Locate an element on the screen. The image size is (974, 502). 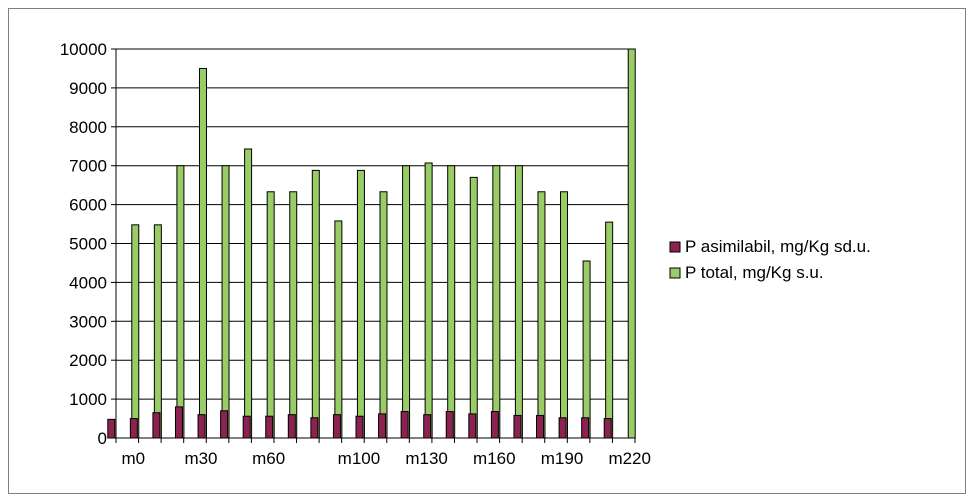
y-tick-label: 9000 is located at coordinates (88, 88).